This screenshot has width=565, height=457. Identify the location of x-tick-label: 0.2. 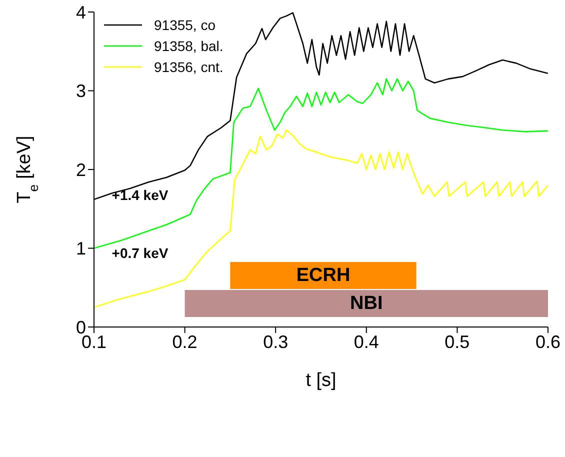
(185, 342).